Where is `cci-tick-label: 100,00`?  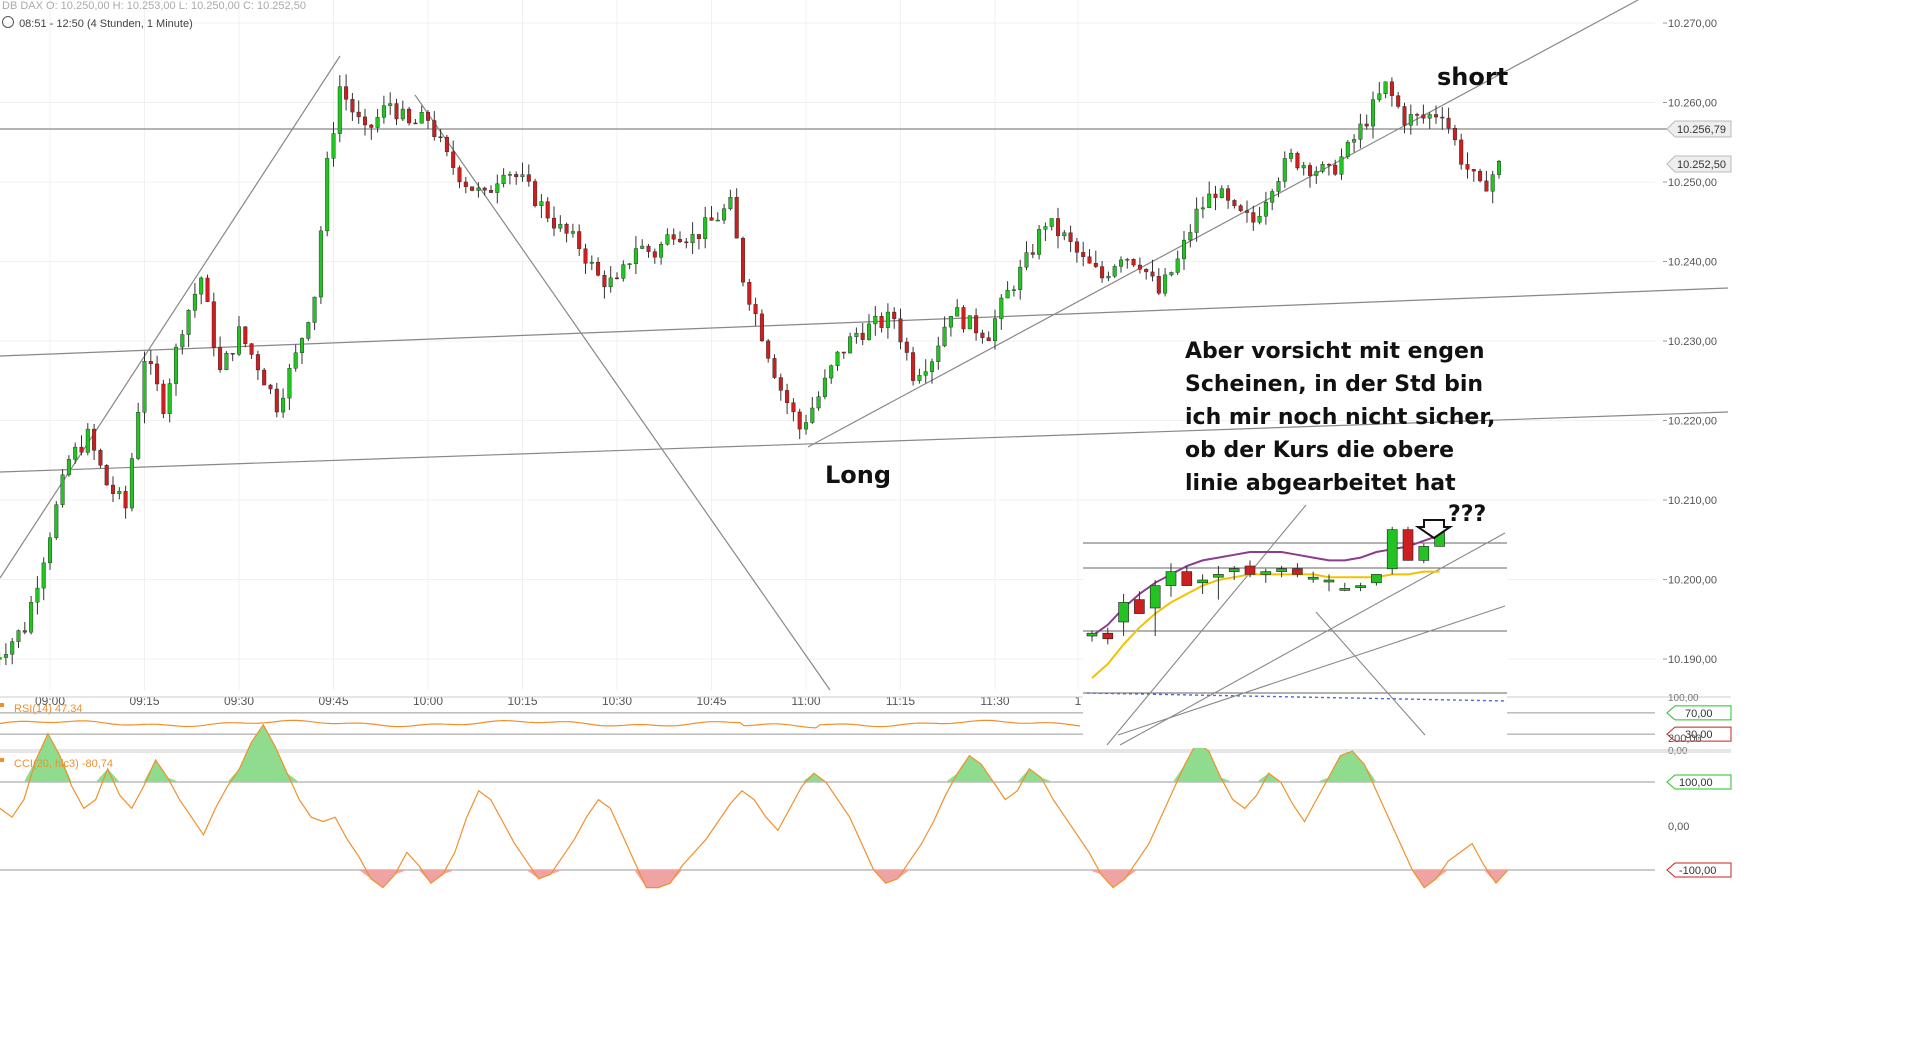
cci-tick-label: 100,00 is located at coordinates (1696, 783).